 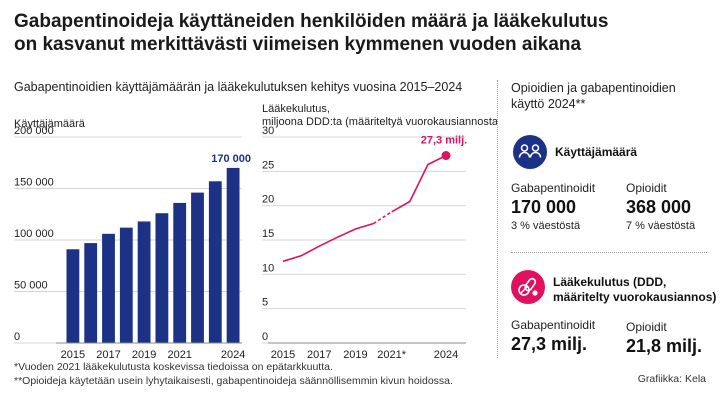 I want to click on line-xtick-label: 2021*, so click(x=391, y=355).